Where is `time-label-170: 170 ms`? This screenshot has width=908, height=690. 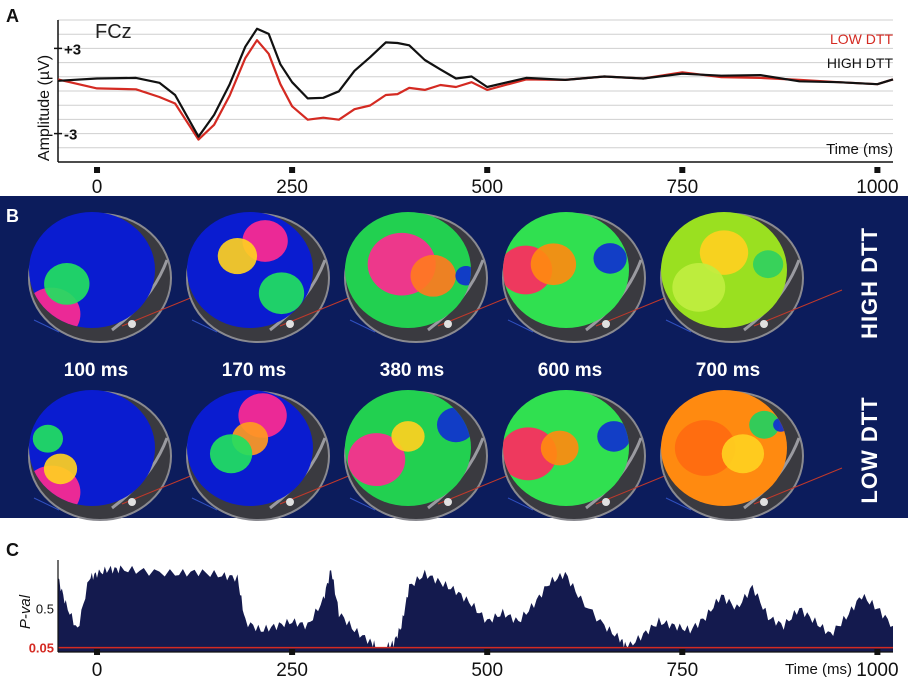
time-label-170: 170 ms is located at coordinates (254, 370).